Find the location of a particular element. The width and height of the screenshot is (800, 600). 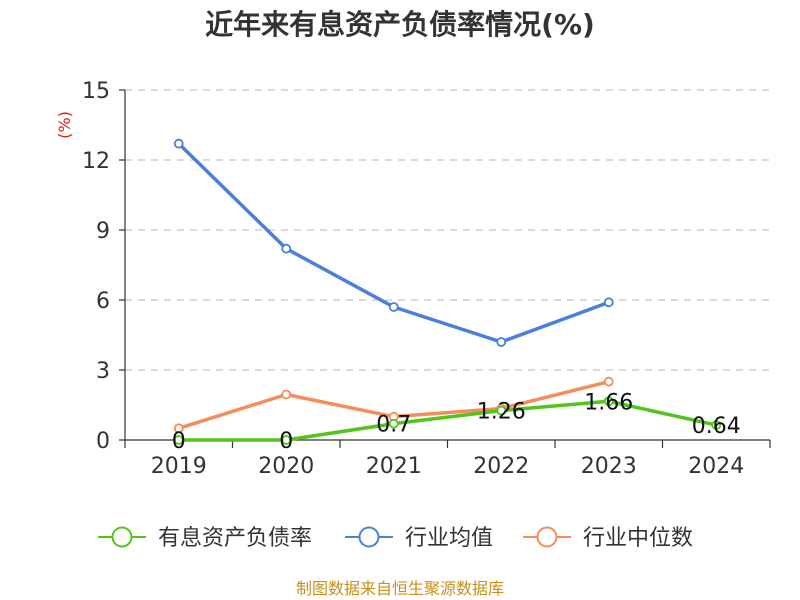

legend-item: 行业中位数 is located at coordinates (608, 538).